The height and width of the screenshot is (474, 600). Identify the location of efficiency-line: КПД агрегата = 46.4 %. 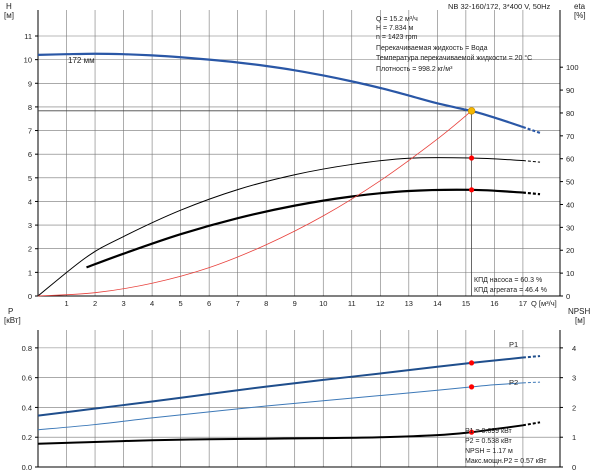
(510, 290).